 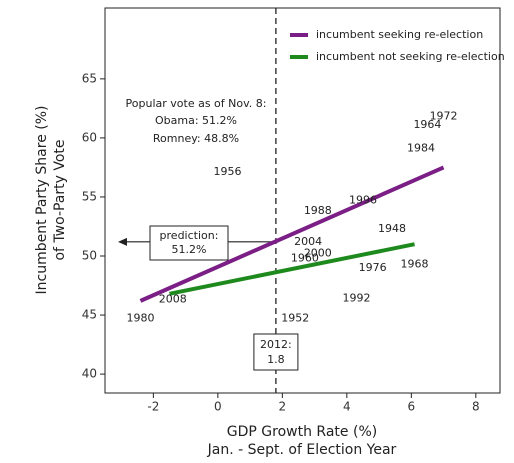 What do you see at coordinates (415, 263) in the screenshot?
I see `point-label: 1968` at bounding box center [415, 263].